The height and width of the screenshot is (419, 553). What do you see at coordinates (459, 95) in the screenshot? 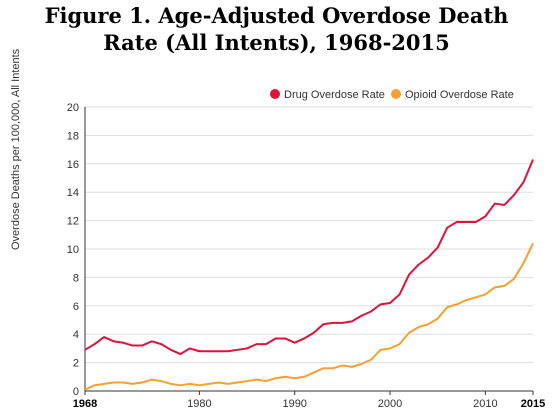
I see `legend-label: Opioid Overdose Rate` at bounding box center [459, 95].